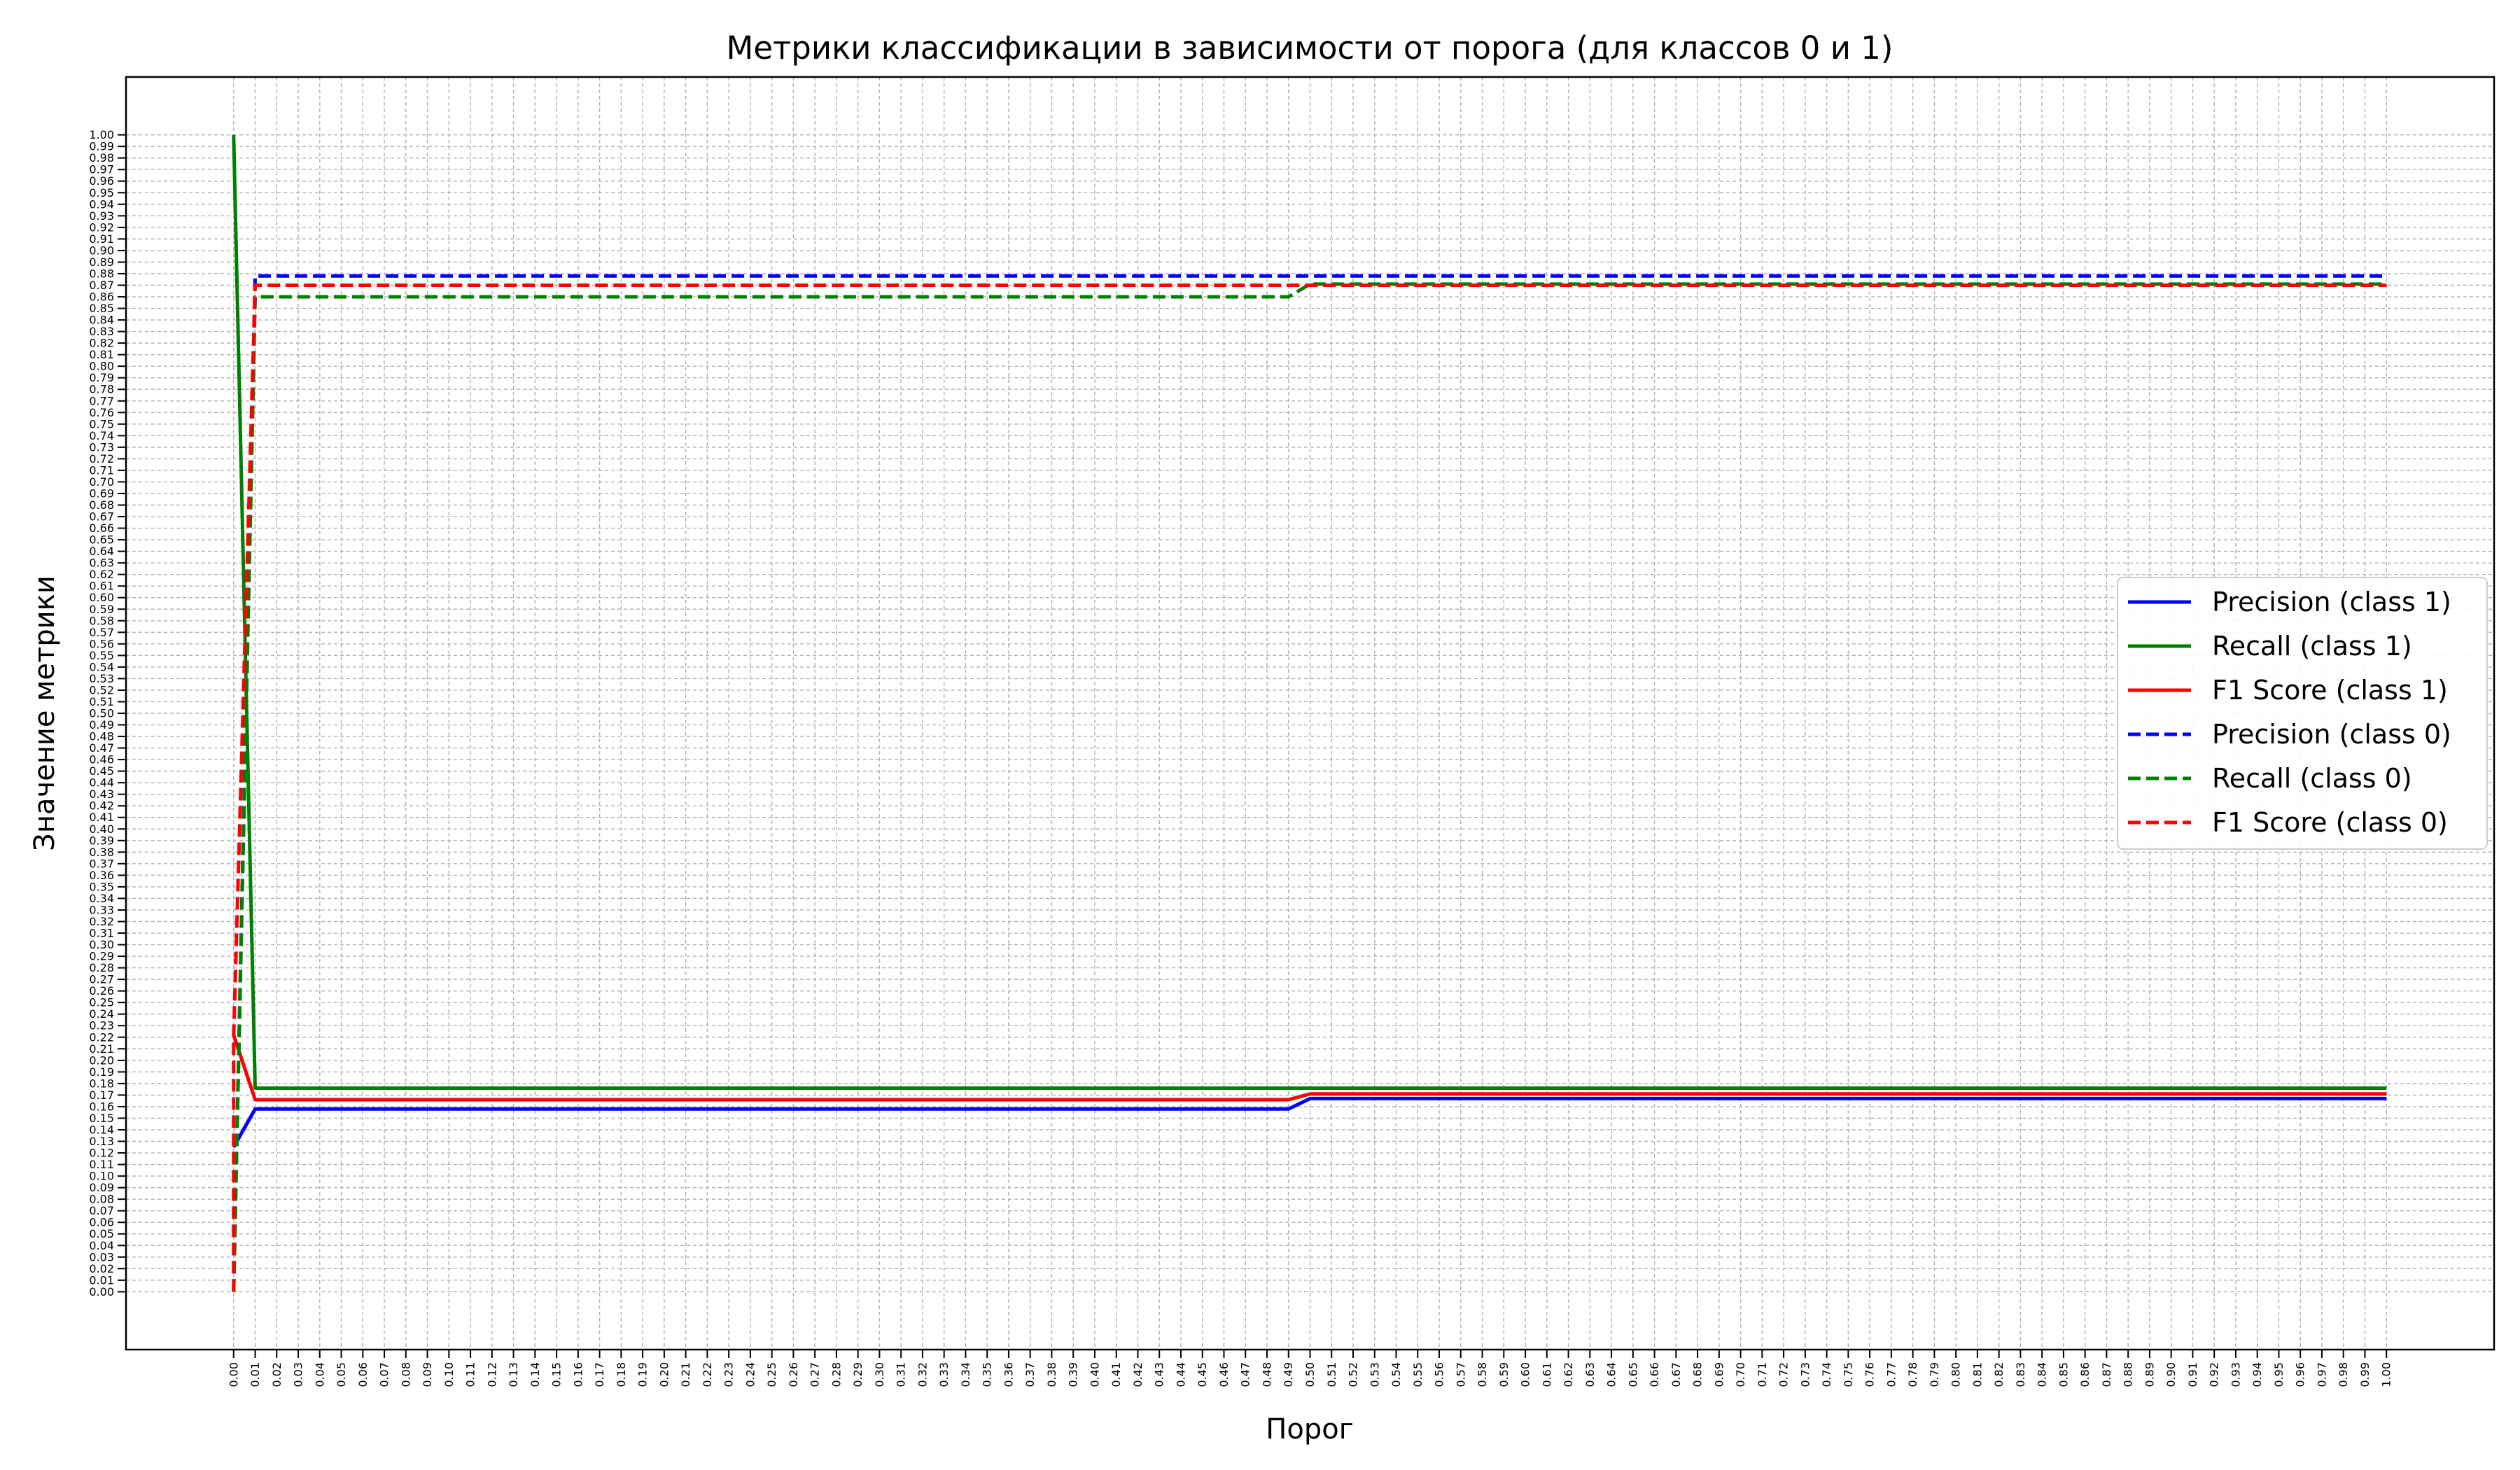 Image resolution: width=2520 pixels, height=1470 pixels. I want to click on x-tick-label: 0.53, so click(1374, 1374).